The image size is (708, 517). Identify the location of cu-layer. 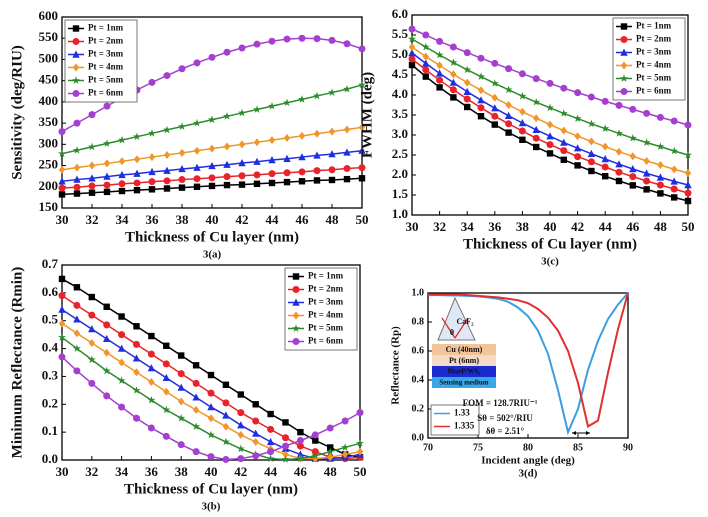
(464, 349).